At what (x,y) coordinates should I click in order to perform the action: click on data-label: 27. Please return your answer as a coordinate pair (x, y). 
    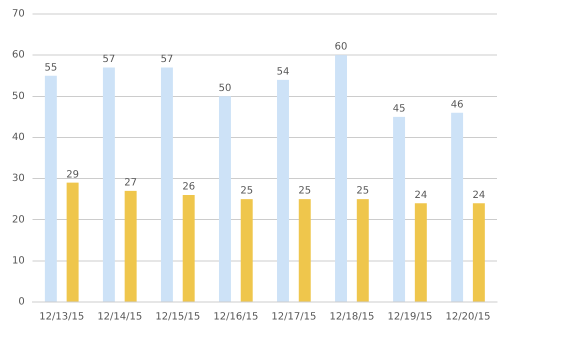
    Looking at the image, I should click on (131, 183).